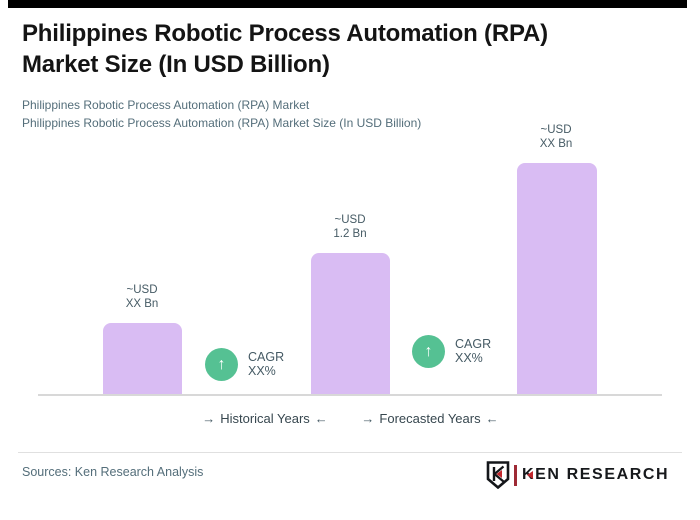 This screenshot has width=700, height=520. What do you see at coordinates (515, 475) in the screenshot?
I see `logo-separator` at bounding box center [515, 475].